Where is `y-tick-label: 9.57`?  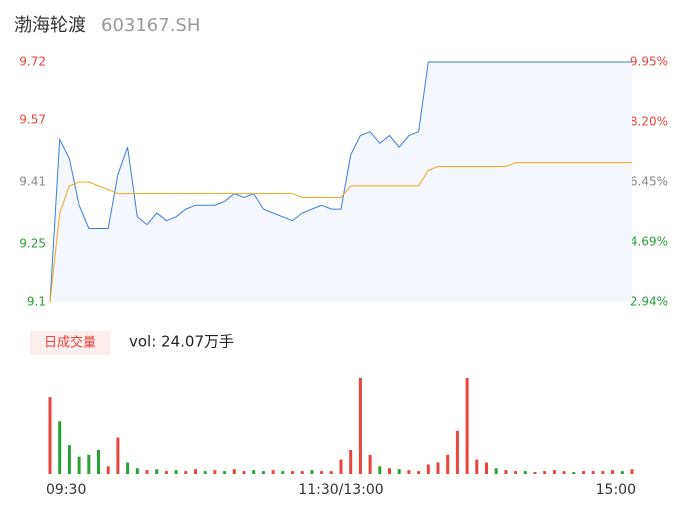
y-tick-label: 9.57 is located at coordinates (32, 120).